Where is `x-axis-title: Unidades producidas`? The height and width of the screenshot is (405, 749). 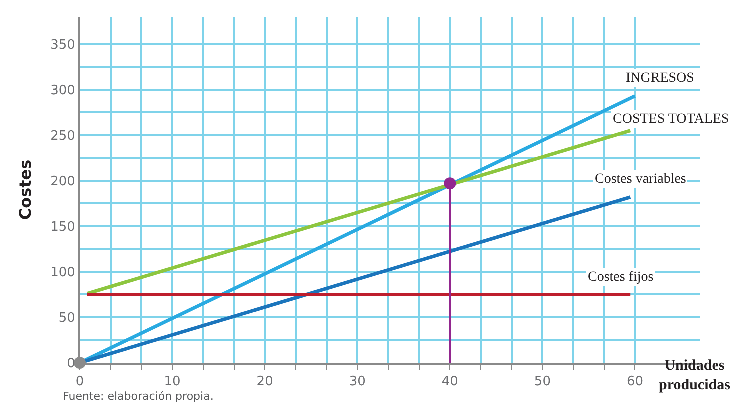
x-axis-title: Unidades producidas is located at coordinates (695, 376).